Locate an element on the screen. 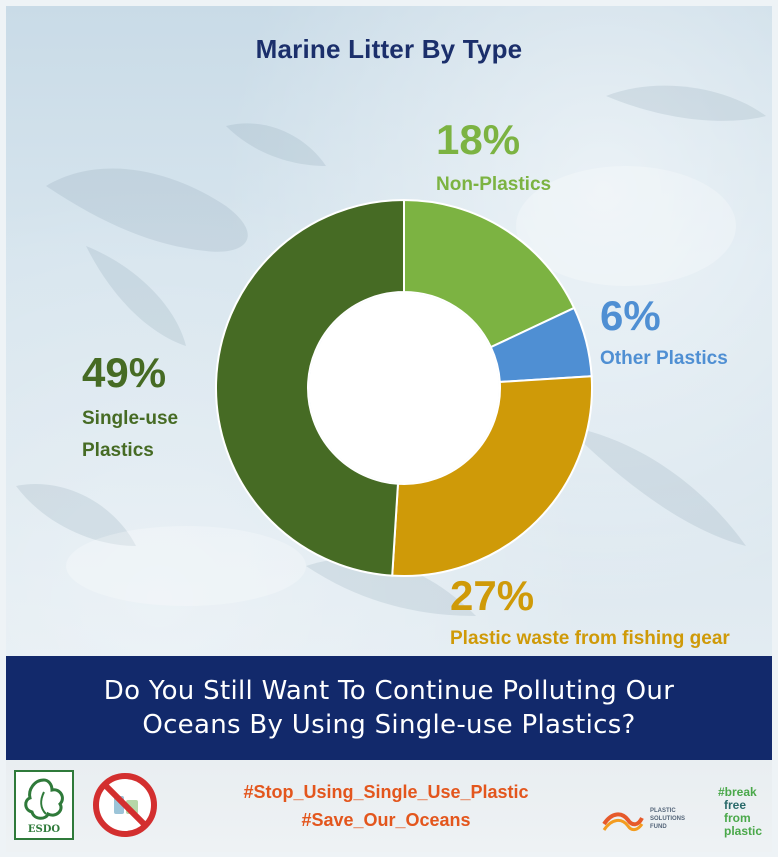  bff-logo-line3: from is located at coordinates (737, 818).